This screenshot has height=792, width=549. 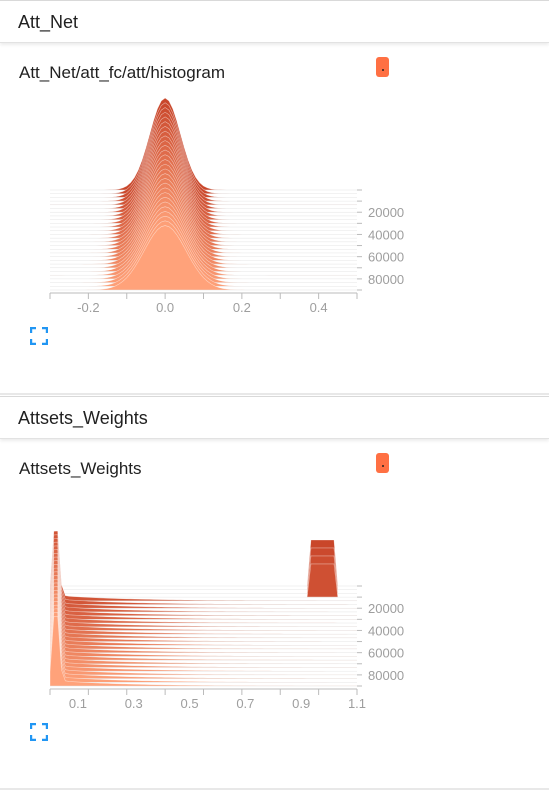 What do you see at coordinates (274, 21) in the screenshot?
I see `section-header-att-net: Att_Net` at bounding box center [274, 21].